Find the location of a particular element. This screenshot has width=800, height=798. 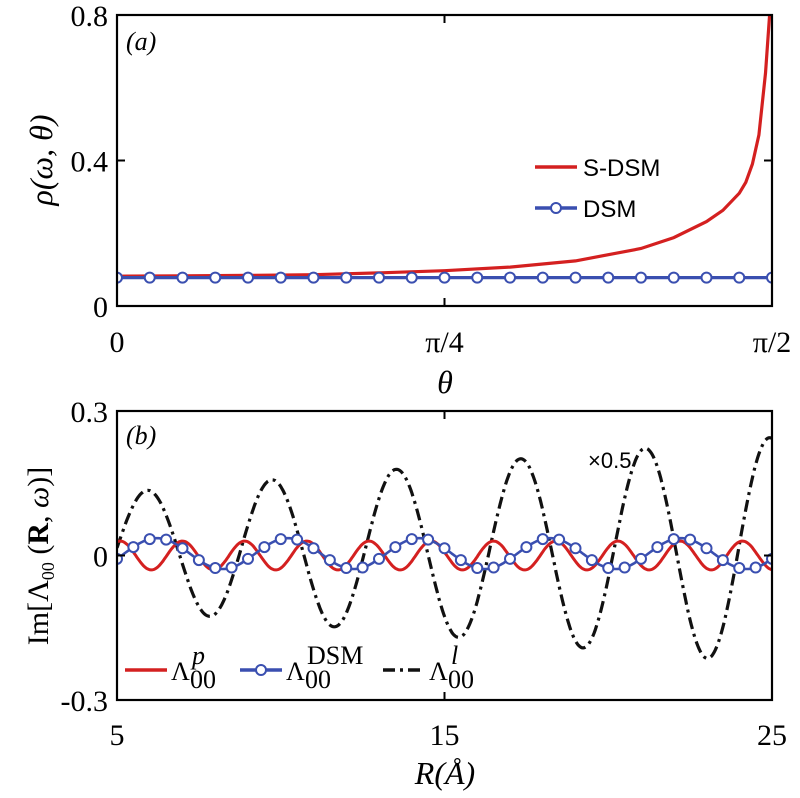

panel-b-ytick-label: 0 is located at coordinates (100, 557).